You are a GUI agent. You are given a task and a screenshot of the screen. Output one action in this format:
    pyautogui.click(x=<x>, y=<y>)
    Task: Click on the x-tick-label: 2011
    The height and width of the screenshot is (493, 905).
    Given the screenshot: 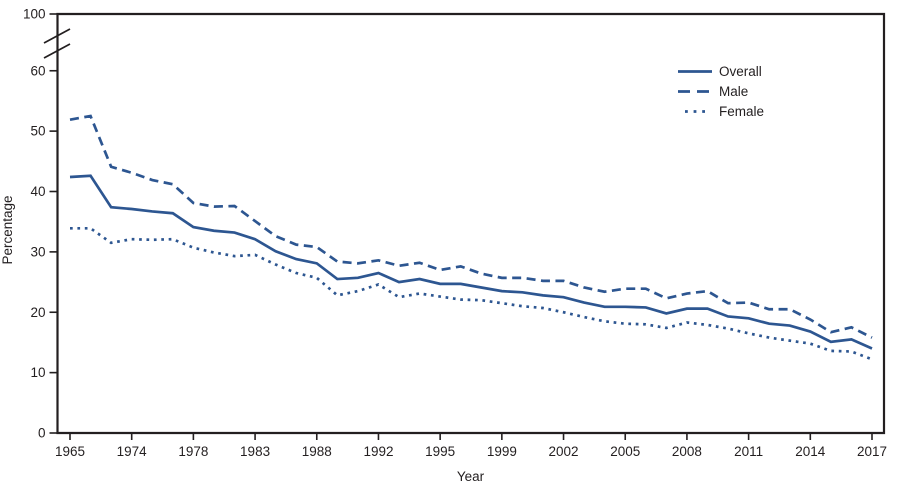 What is the action you would take?
    pyautogui.click(x=748, y=451)
    